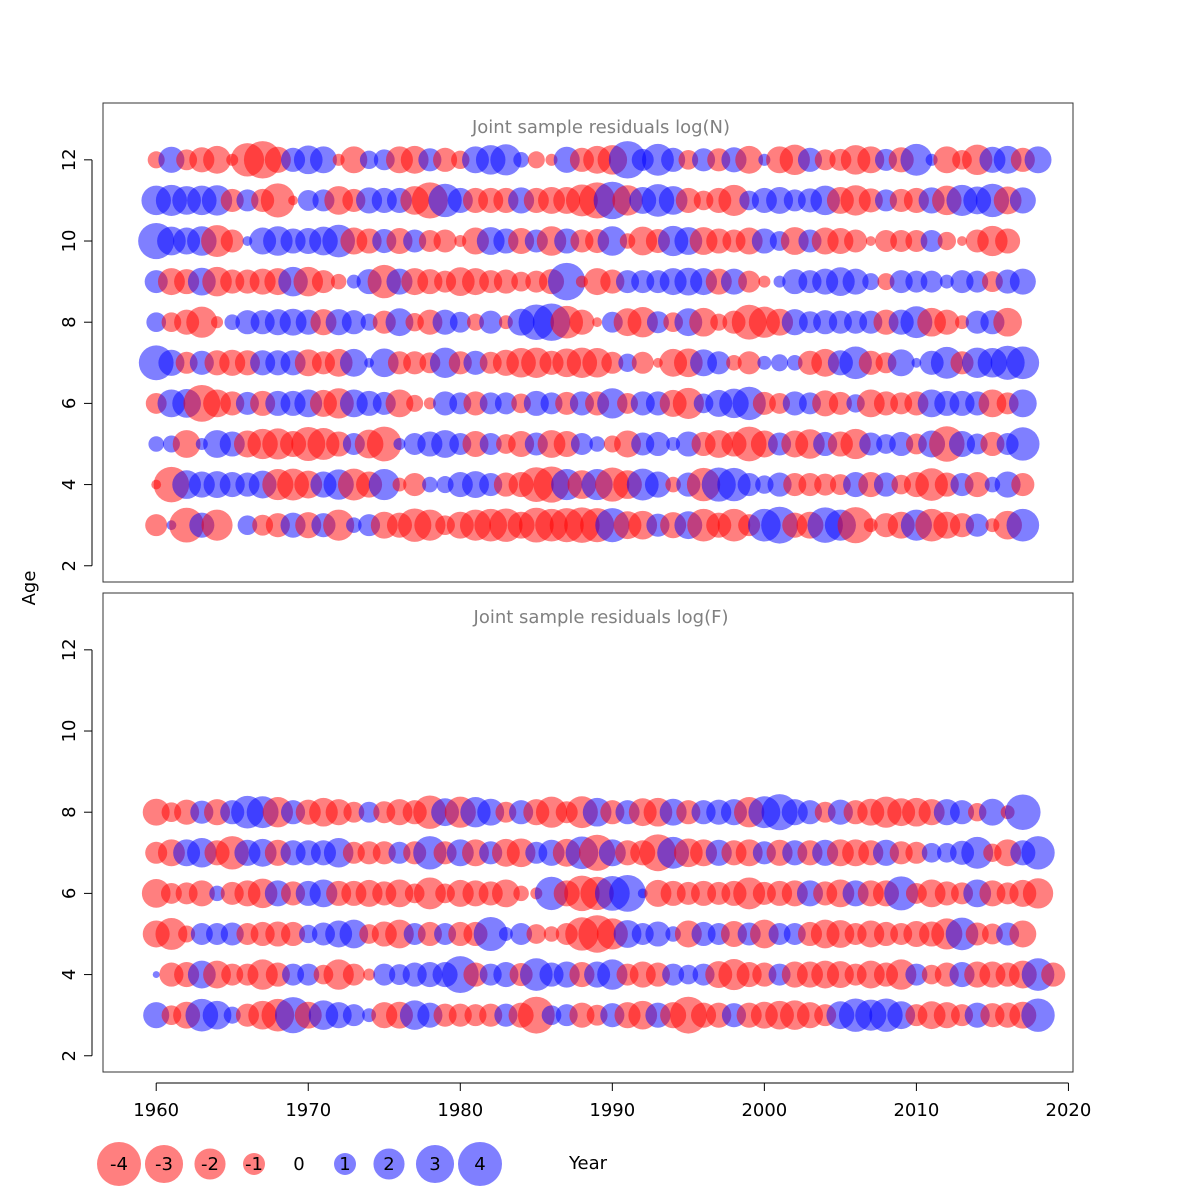 The image size is (1200, 1200). What do you see at coordinates (217, 893) in the screenshot?
I see `bubble-log-f-age6-1964` at bounding box center [217, 893].